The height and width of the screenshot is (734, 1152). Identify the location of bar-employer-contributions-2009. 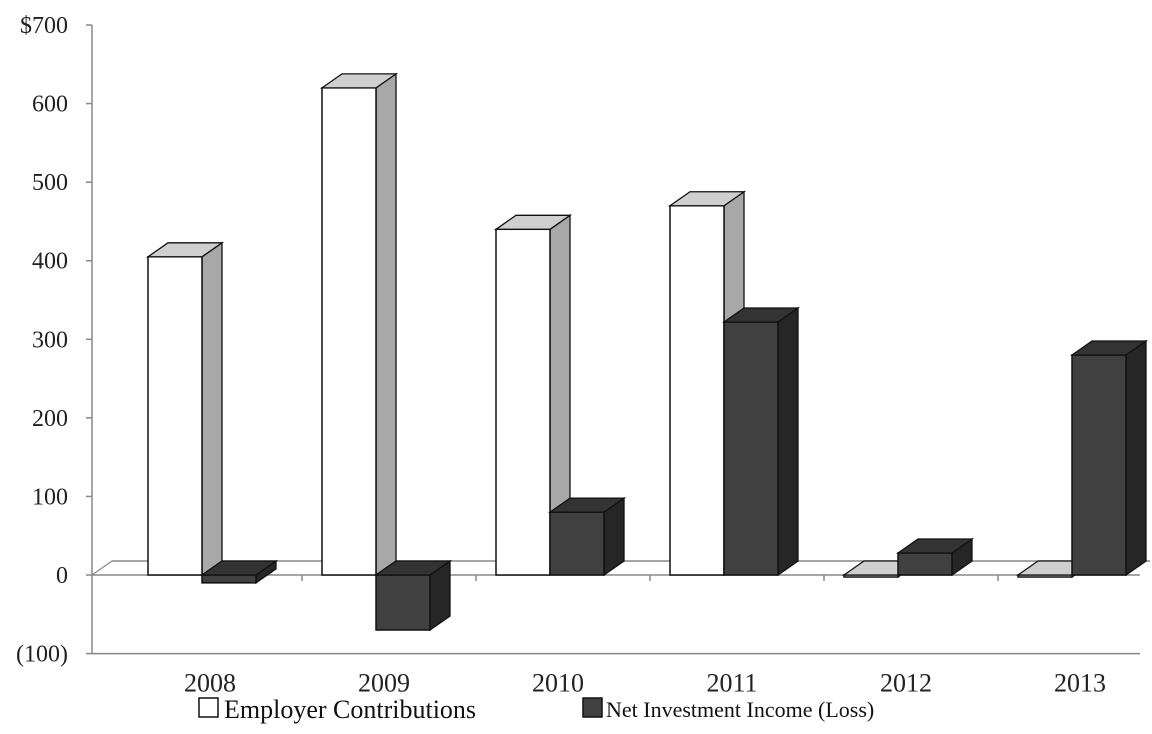
(359, 324).